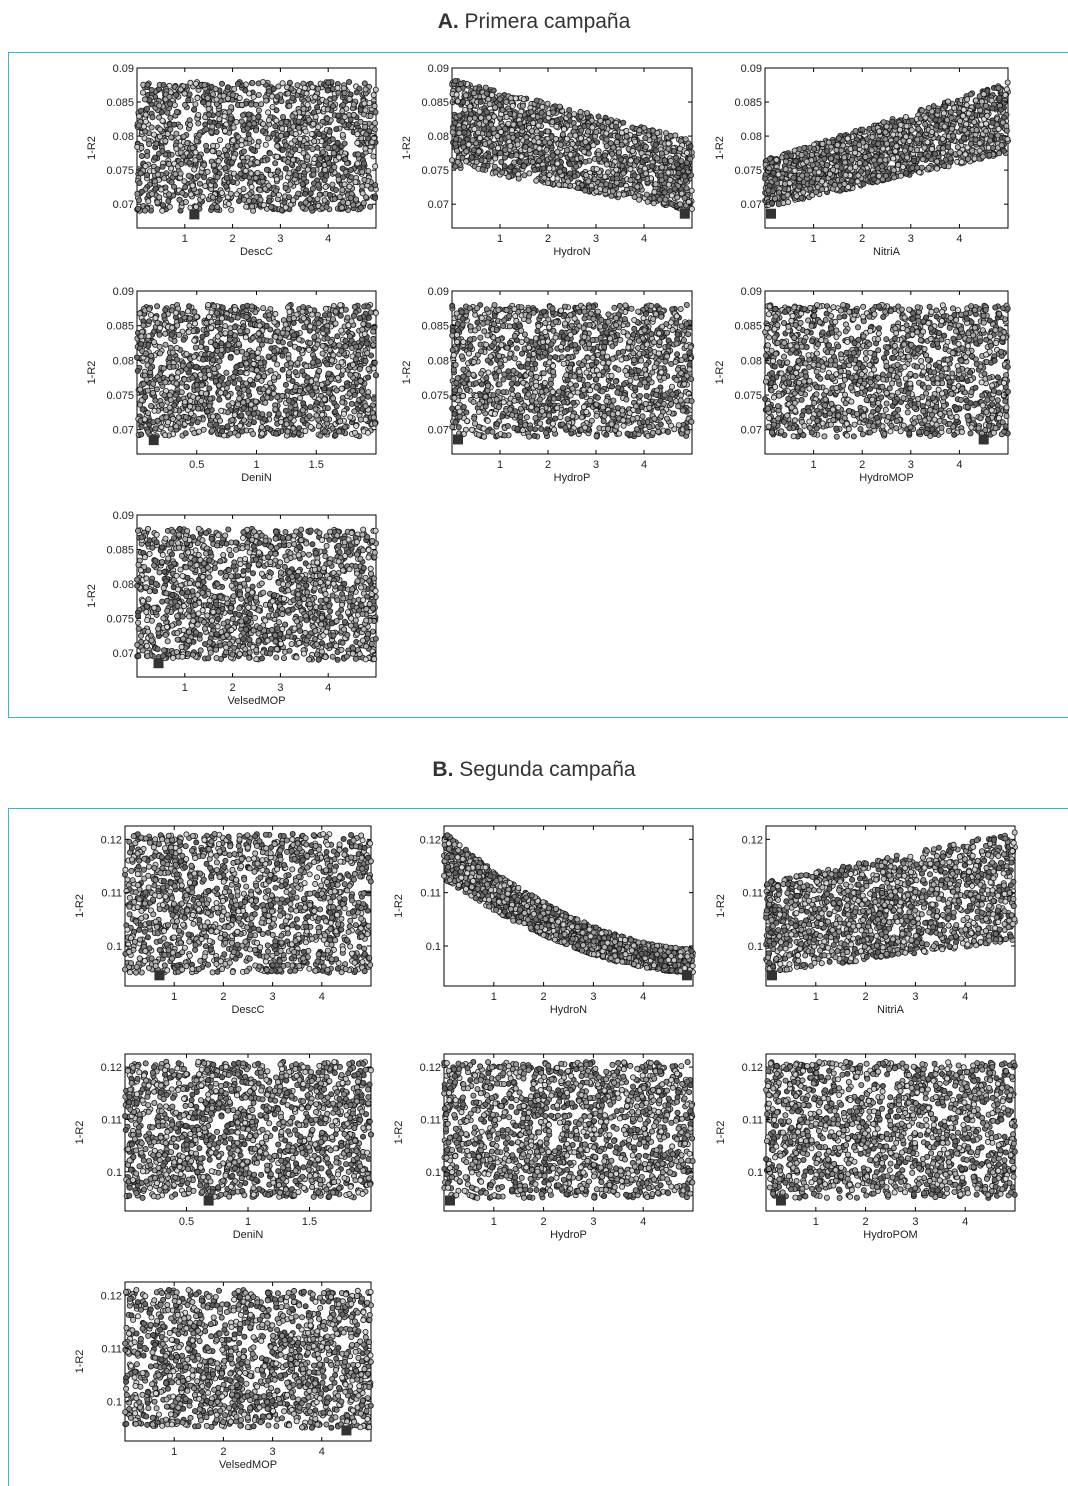  Describe the element at coordinates (548, 239) in the screenshot. I see `x-tick-label: 2` at that location.